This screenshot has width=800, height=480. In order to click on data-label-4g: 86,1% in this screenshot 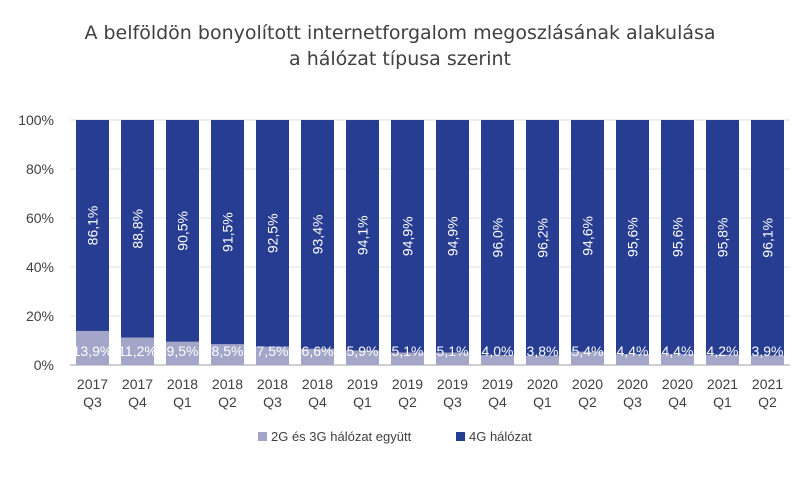, I will do `click(93, 226)`.